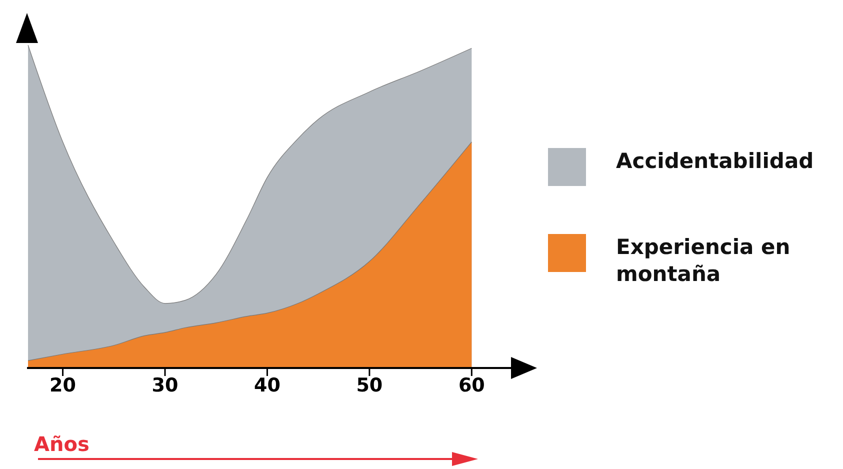  I want to click on x-axis-title: Años, so click(62, 444).